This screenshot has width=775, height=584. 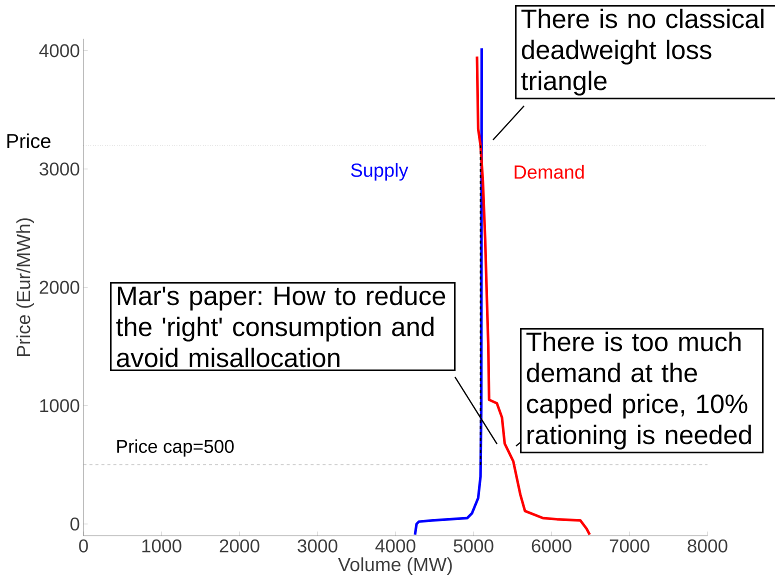 I want to click on annotation: There is no classical deadweight loss triangle, so click(x=642, y=52).